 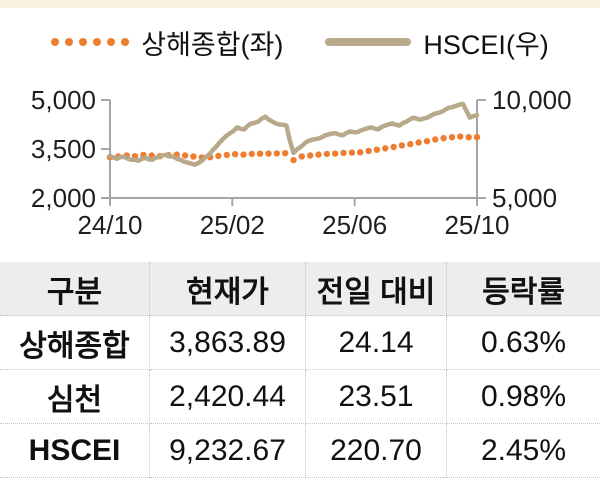 I want to click on chart-legend: 상해종합(좌) HSCEI(우), so click(x=300, y=42).